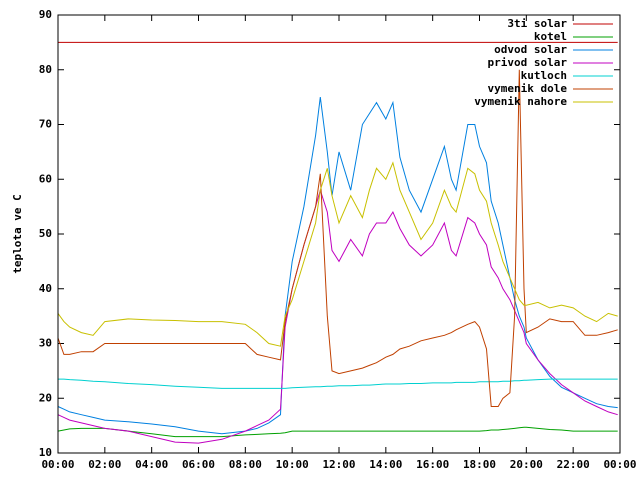 This screenshot has height=480, width=640. Describe the element at coordinates (45, 397) in the screenshot. I see `y-tick-label: 20` at that location.